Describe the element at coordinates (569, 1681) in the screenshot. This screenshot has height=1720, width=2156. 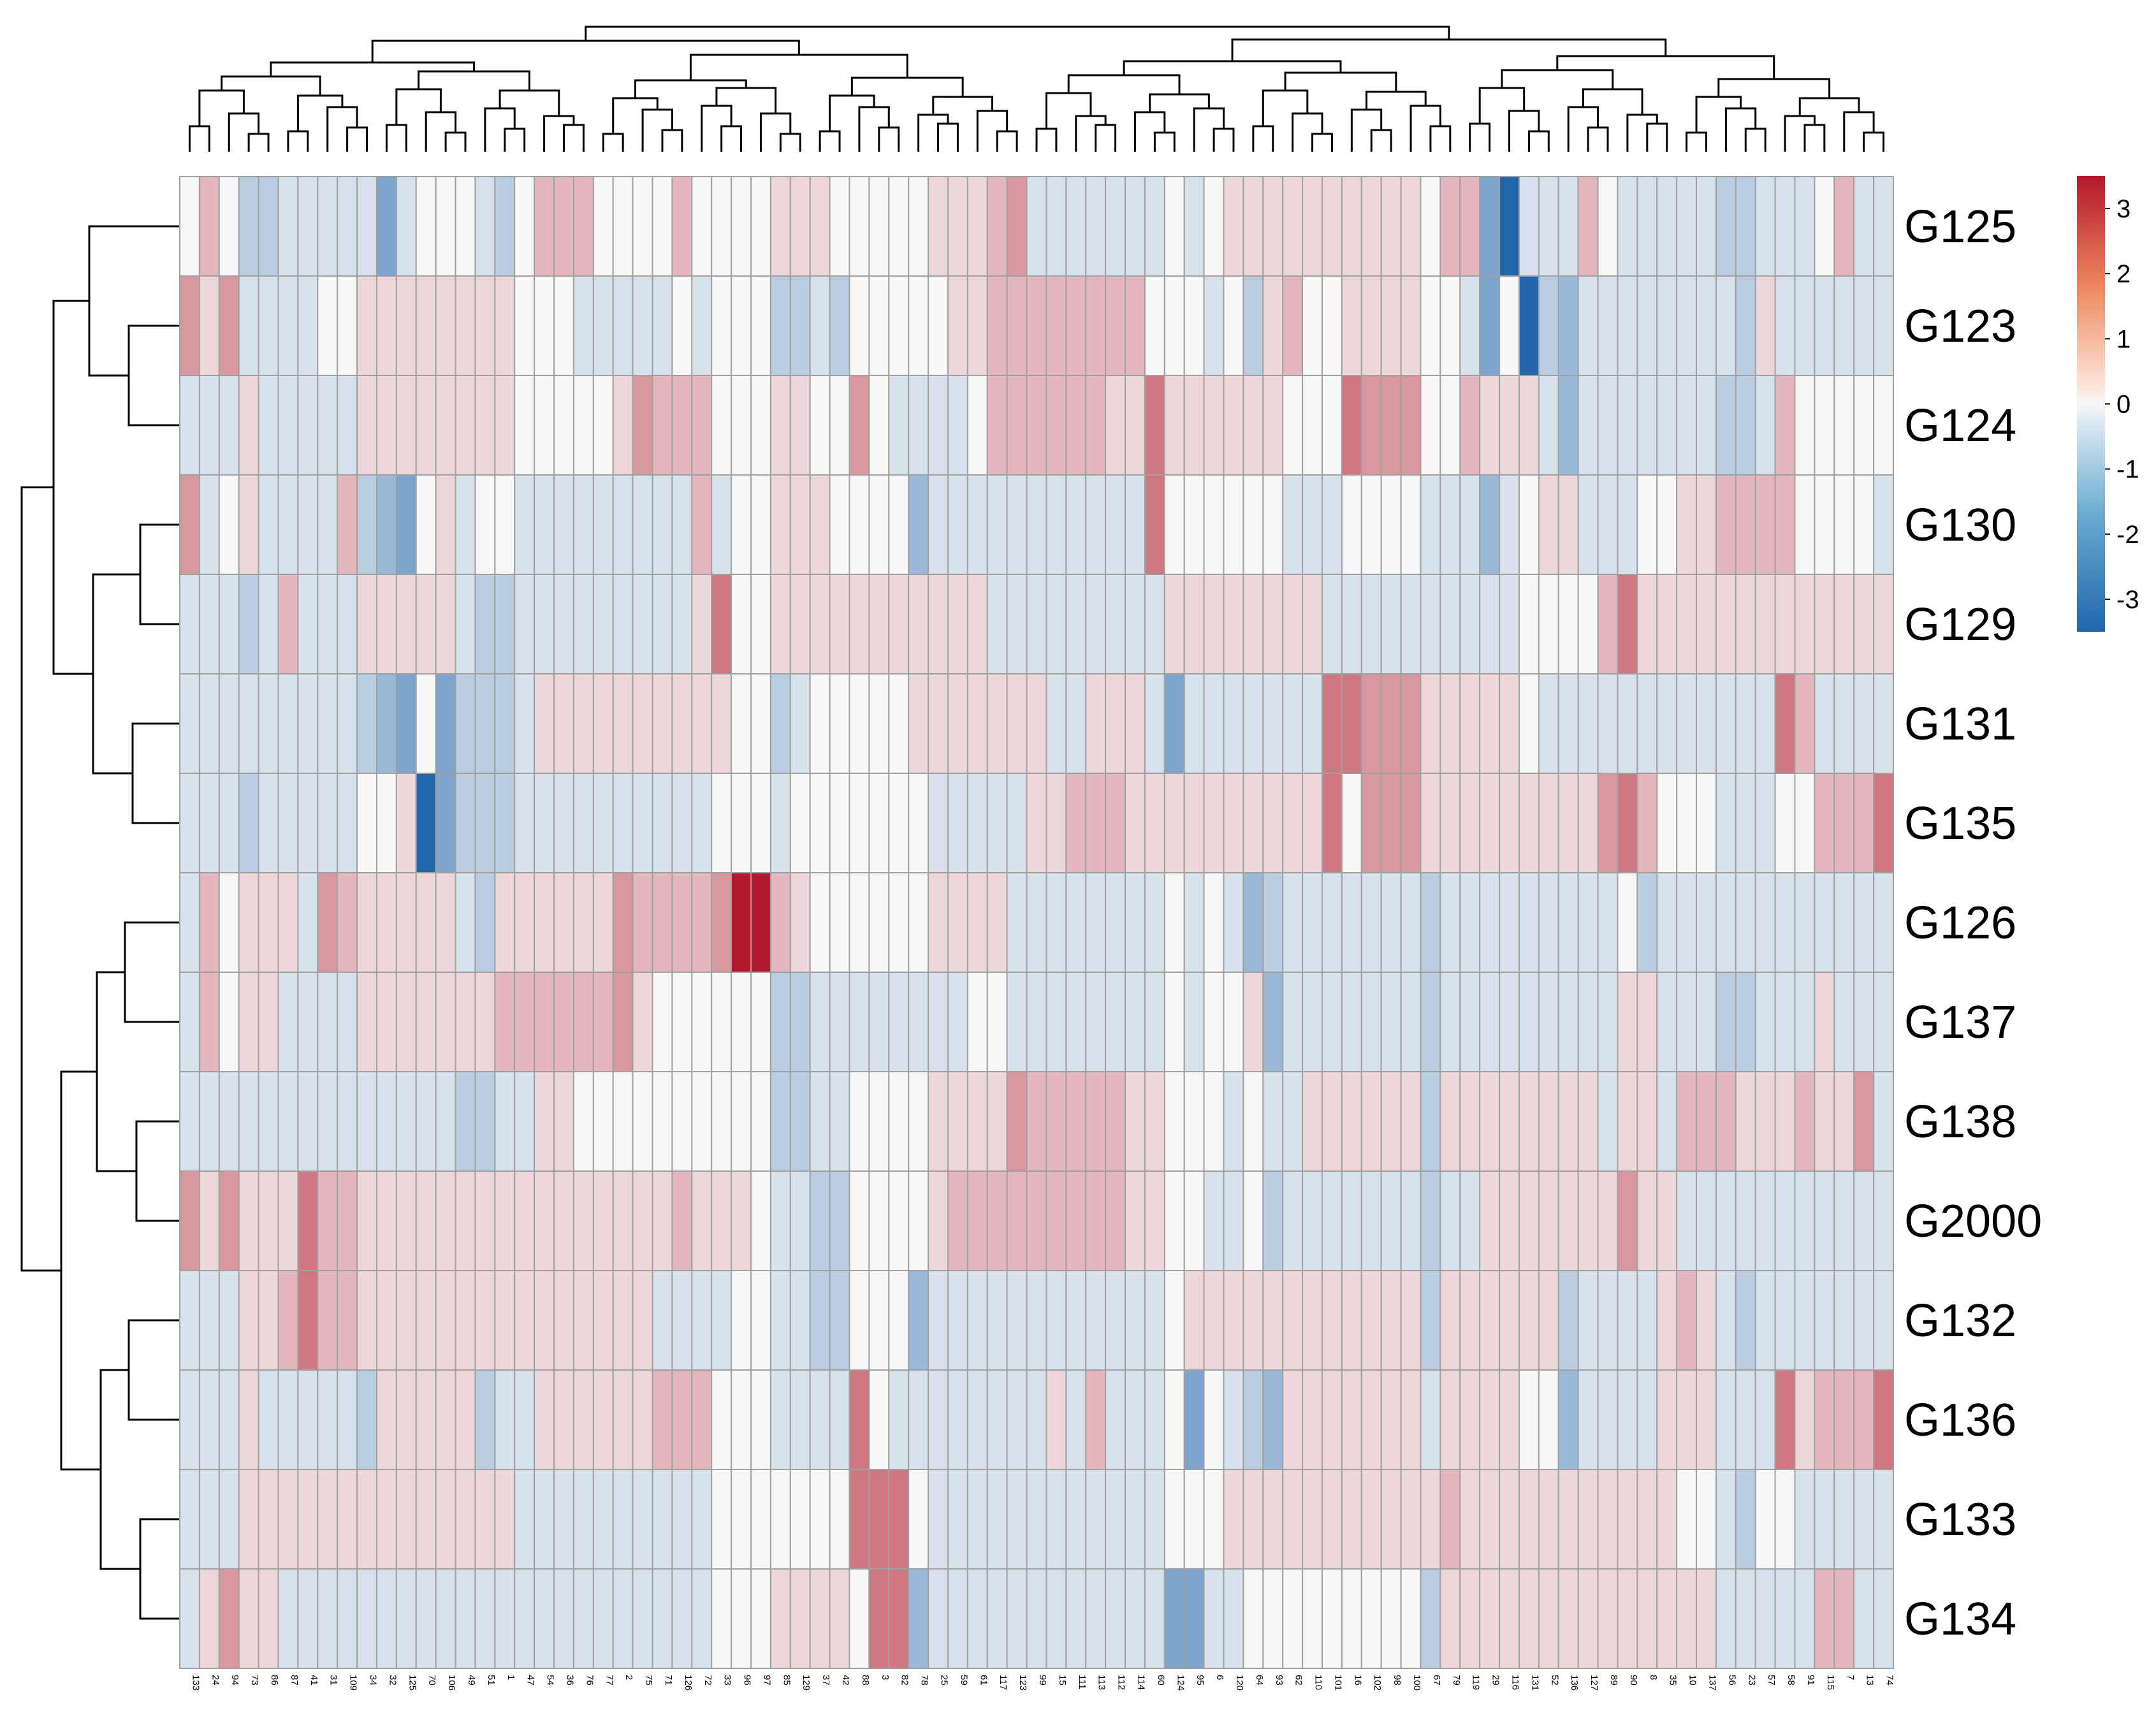
I see `column-label: 36` at that location.